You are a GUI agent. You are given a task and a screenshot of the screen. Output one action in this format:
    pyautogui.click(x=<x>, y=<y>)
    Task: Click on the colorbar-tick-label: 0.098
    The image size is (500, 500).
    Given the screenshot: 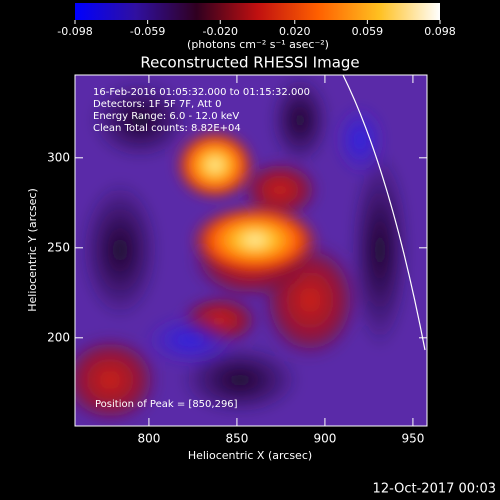 What is the action you would take?
    pyautogui.click(x=440, y=31)
    